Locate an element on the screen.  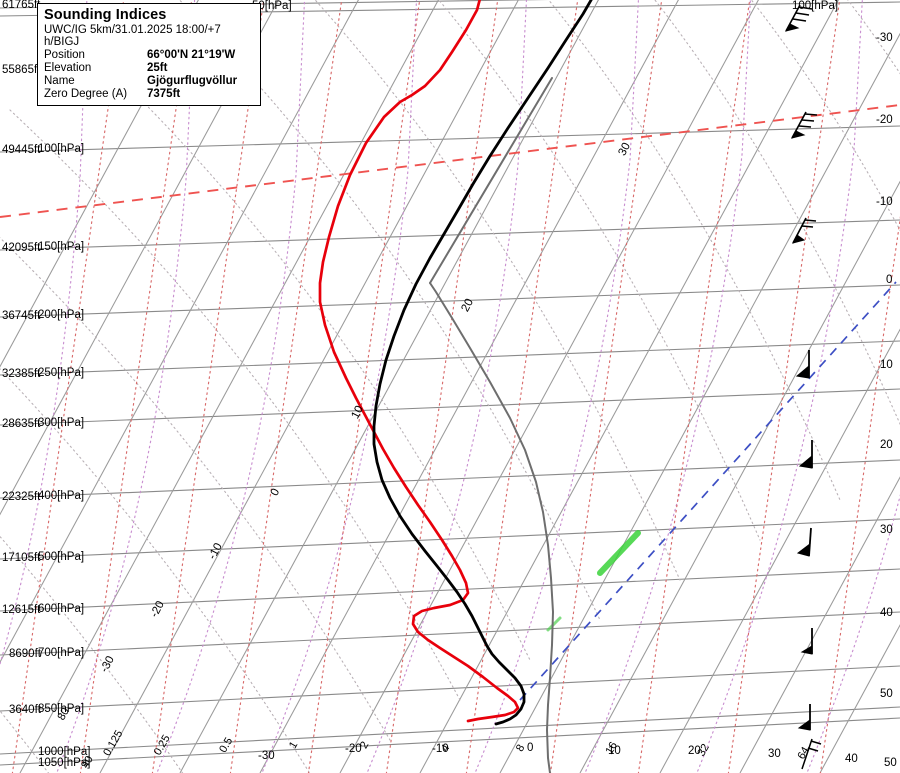
altitude-label: 22325ft is located at coordinates (21, 497).